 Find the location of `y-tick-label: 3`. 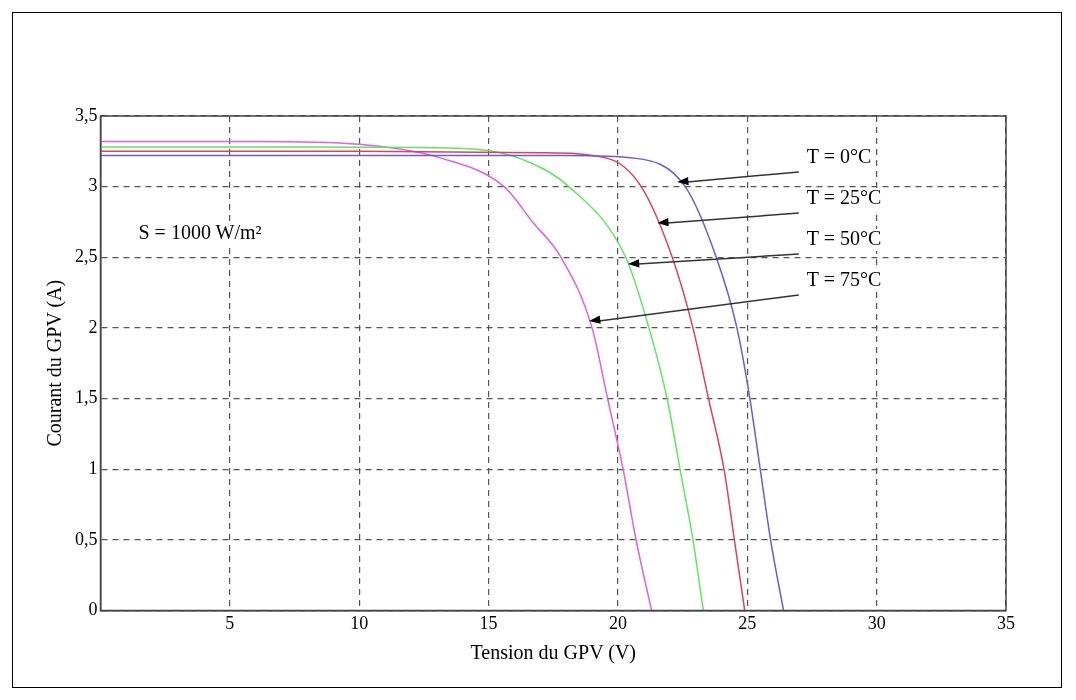

y-tick-label: 3 is located at coordinates (93, 185).